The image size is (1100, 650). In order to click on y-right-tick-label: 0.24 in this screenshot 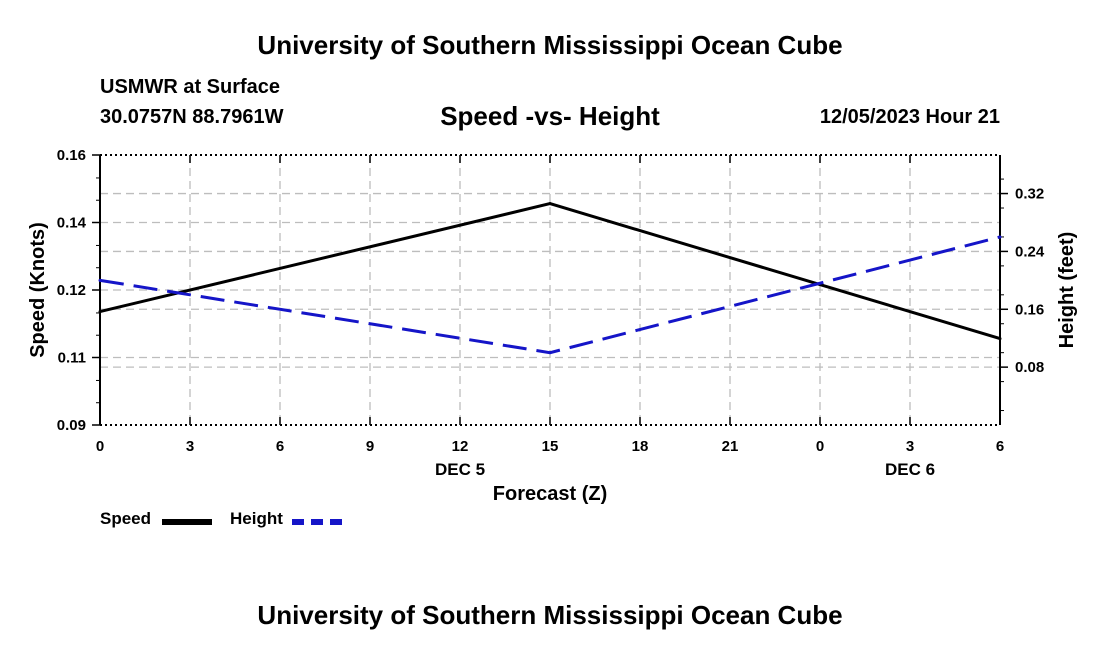, I will do `click(1030, 251)`.